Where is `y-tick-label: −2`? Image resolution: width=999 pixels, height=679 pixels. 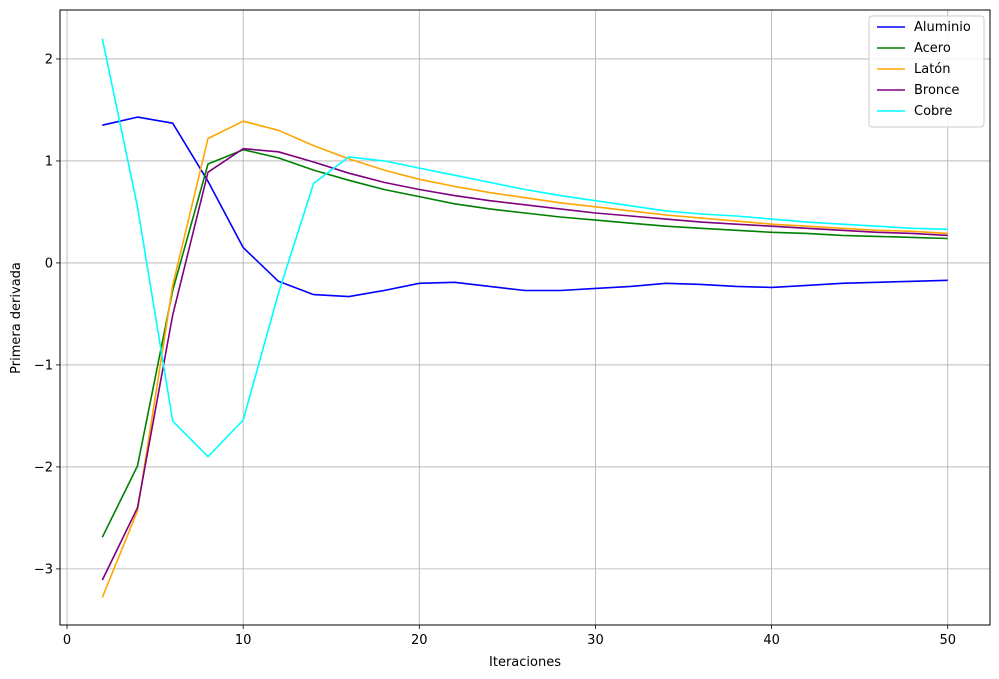
y-tick-label: −2 is located at coordinates (43, 467).